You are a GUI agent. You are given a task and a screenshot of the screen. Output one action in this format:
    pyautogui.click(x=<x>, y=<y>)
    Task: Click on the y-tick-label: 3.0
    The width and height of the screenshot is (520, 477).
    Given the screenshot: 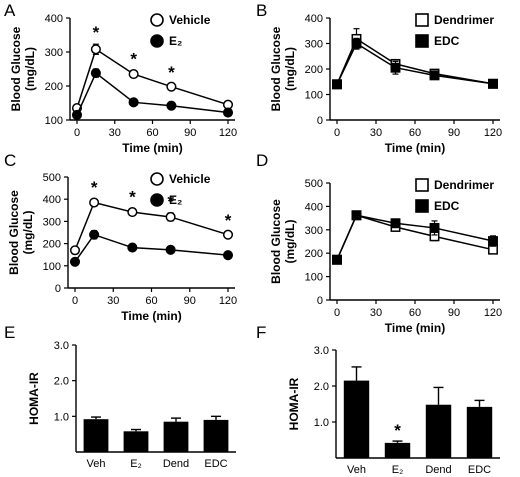 What is the action you would take?
    pyautogui.click(x=61, y=346)
    